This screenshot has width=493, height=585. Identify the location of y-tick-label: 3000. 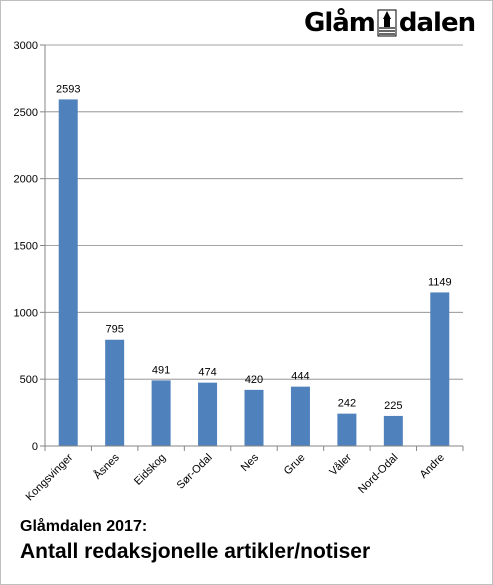
(26, 46).